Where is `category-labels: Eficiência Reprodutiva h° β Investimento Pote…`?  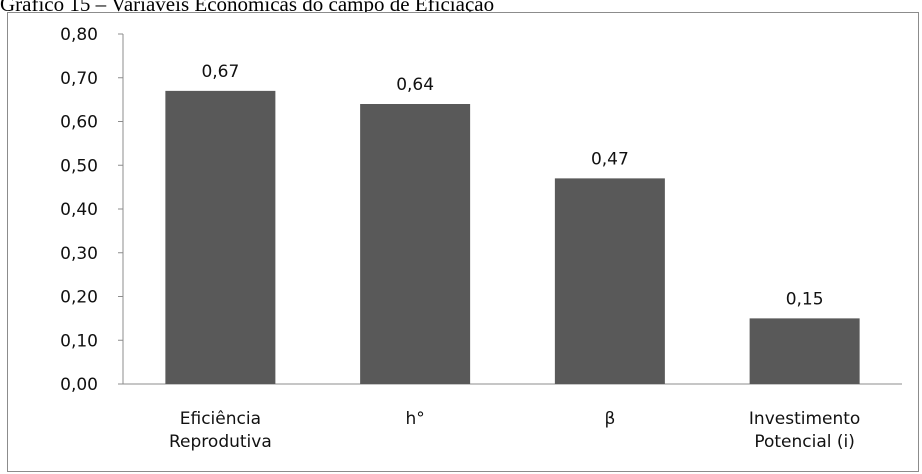
category-labels: Eficiência Reprodutiva h° β Investimento Pote… is located at coordinates (514, 430).